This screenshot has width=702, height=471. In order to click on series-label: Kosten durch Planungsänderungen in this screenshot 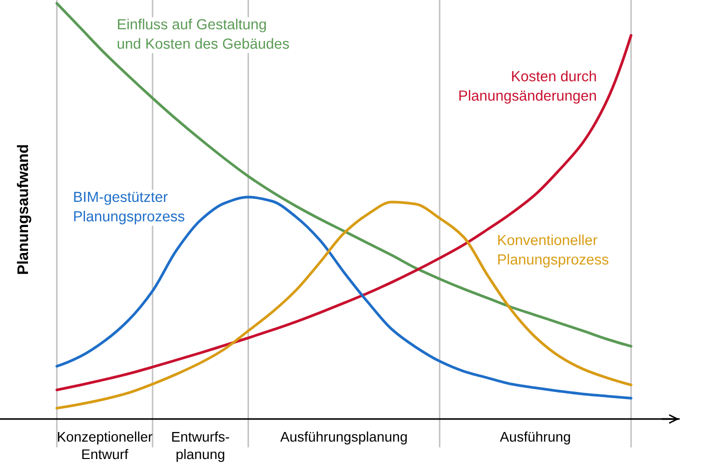, I will do `click(527, 87)`.